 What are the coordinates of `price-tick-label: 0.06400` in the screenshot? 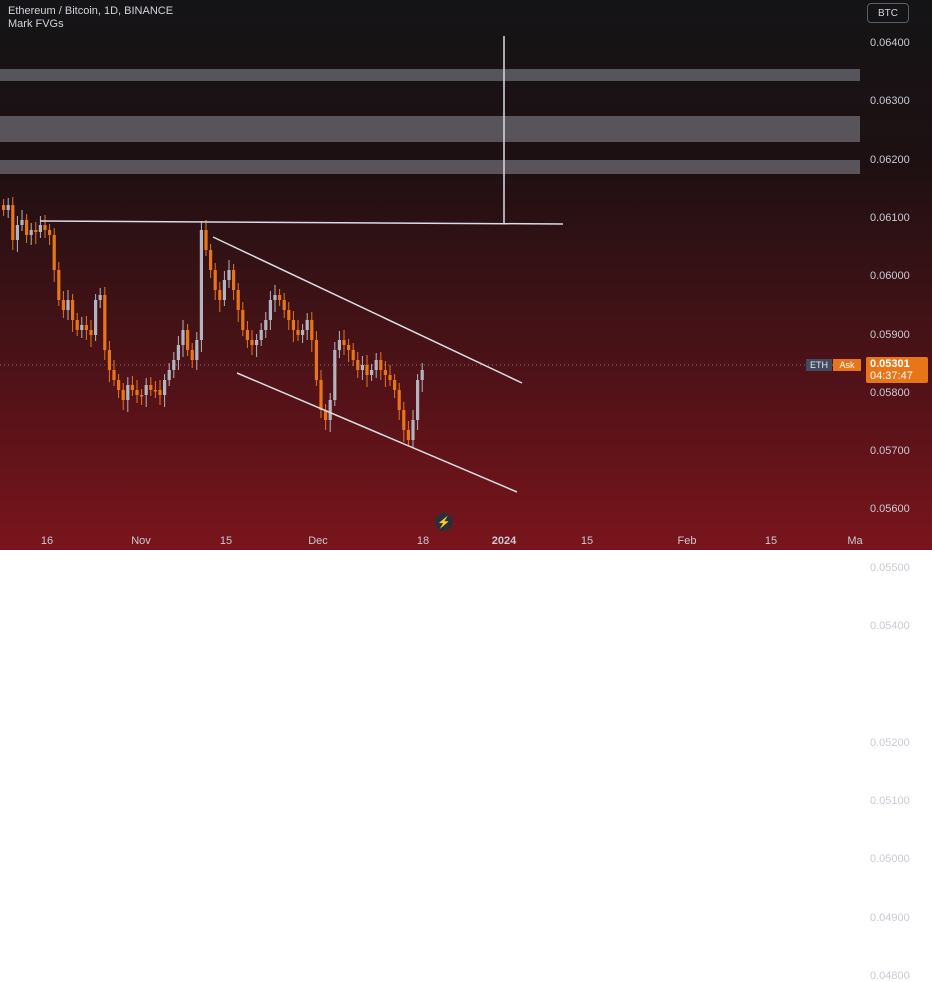 It's located at (890, 43).